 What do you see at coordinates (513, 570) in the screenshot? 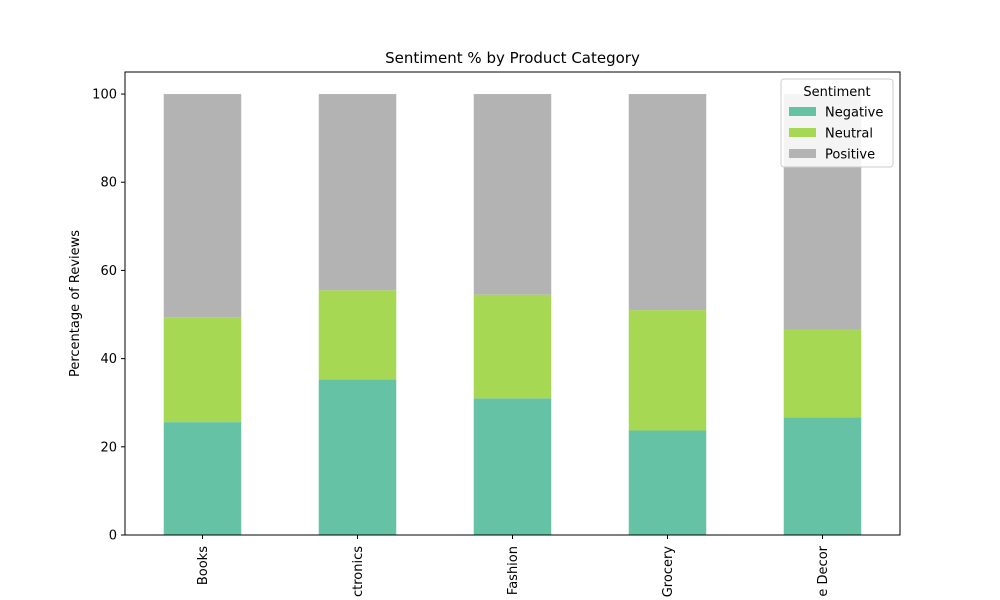
I see `x-tick-label: Fashion` at bounding box center [513, 570].